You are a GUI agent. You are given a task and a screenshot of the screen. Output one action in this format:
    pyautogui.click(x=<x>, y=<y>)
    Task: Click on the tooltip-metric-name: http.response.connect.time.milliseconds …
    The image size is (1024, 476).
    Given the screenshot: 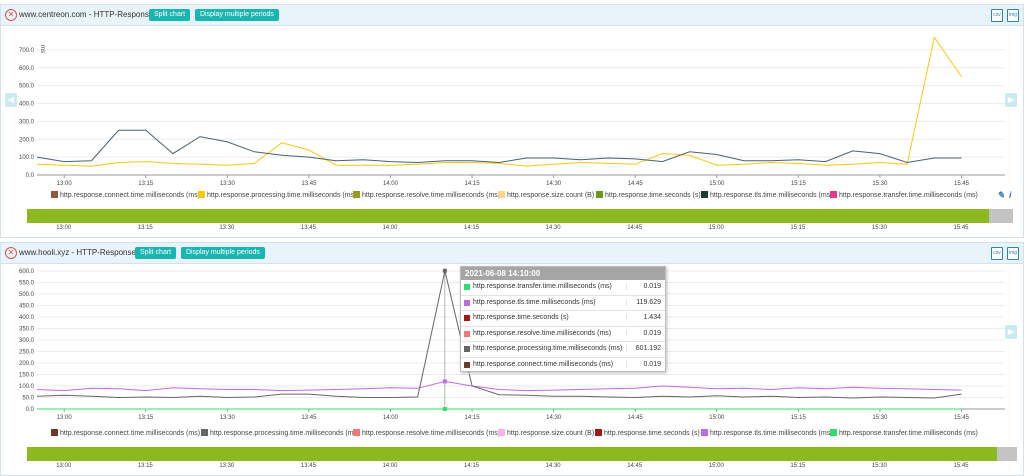 What is the action you would take?
    pyautogui.click(x=543, y=364)
    